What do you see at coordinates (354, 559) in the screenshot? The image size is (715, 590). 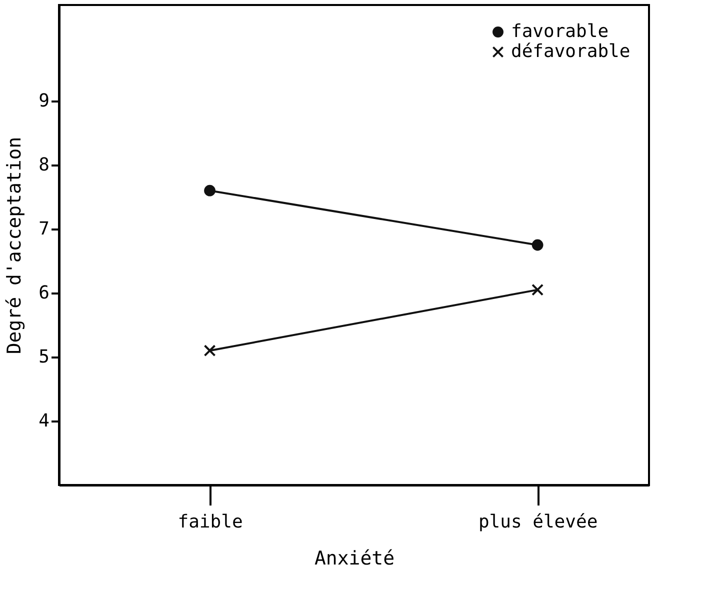 I see `x-axis-title: Anxiété` at bounding box center [354, 559].